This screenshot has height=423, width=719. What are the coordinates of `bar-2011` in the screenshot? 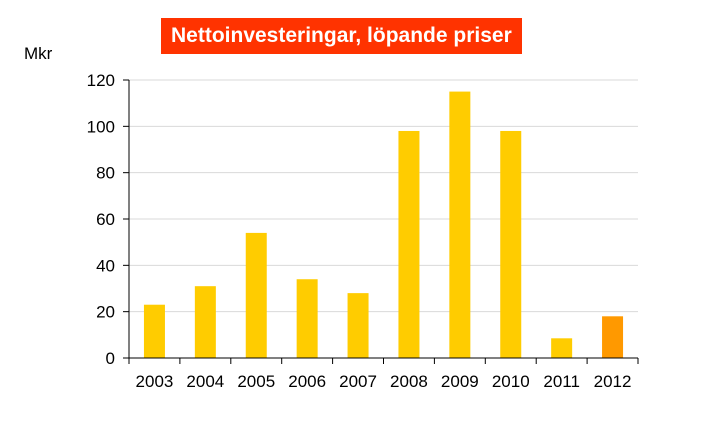 It's located at (562, 348).